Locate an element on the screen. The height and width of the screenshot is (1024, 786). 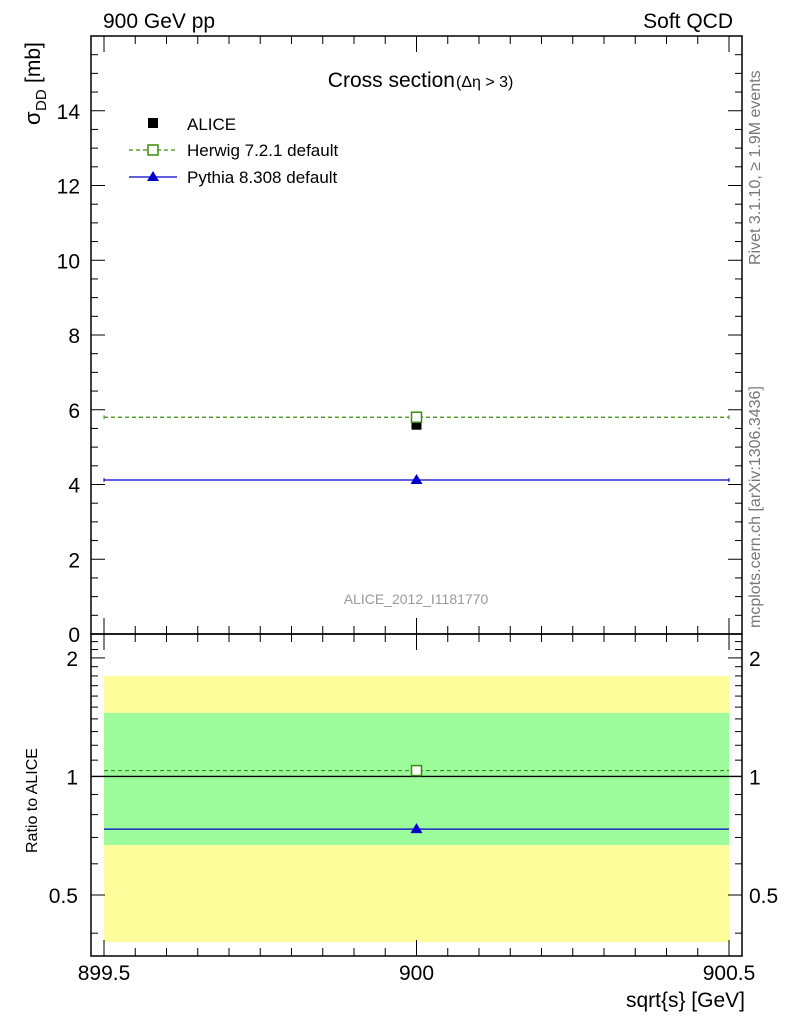
data-point-alice is located at coordinates (416, 424).